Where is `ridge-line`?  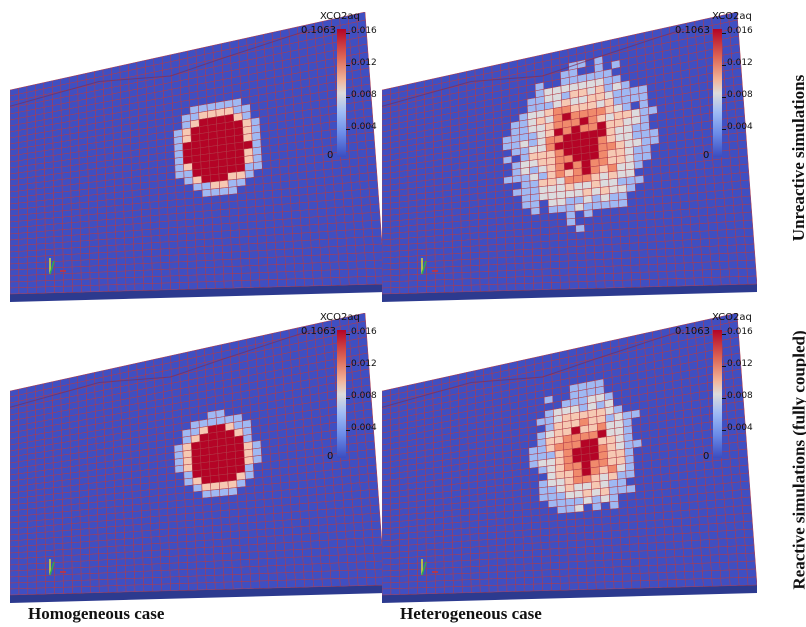
ridge-line is located at coordinates (161, 67).